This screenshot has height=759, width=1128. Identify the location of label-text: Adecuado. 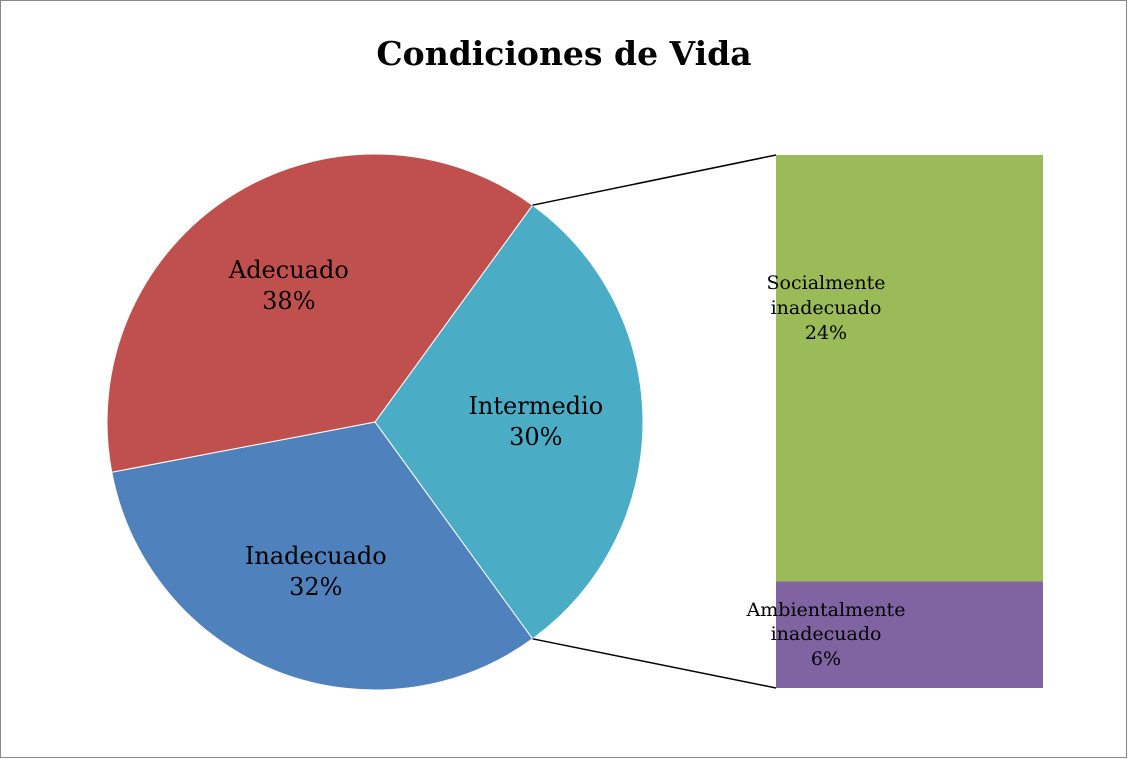
(288, 270).